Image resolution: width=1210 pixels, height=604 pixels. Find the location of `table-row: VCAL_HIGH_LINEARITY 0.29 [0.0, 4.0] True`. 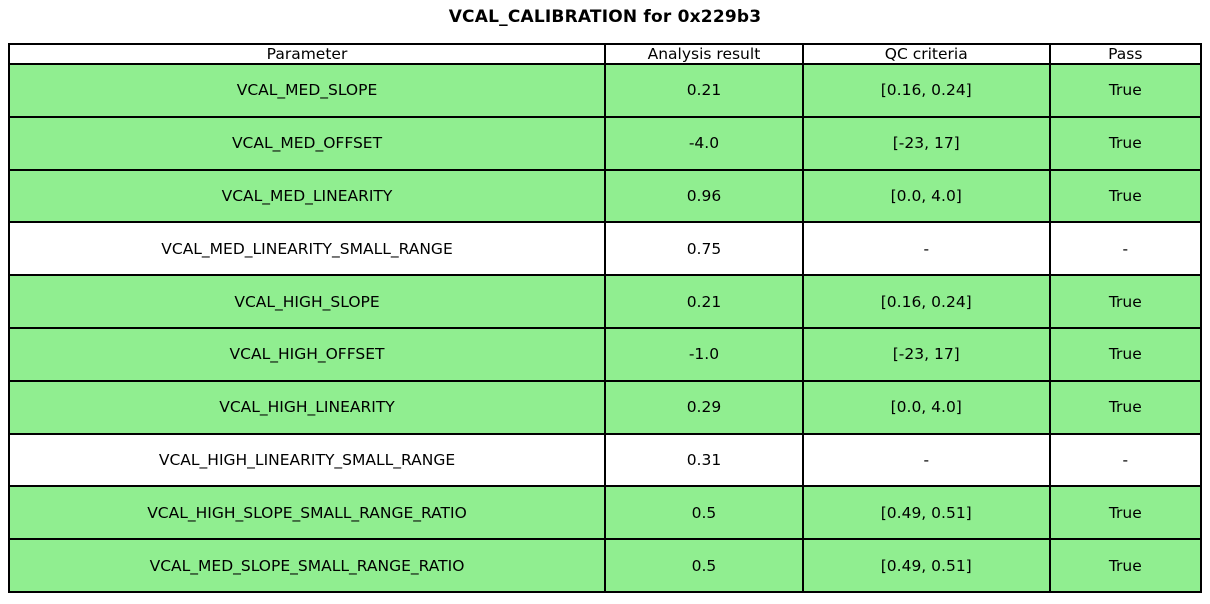

table-row: VCAL_HIGH_LINEARITY 0.29 [0.0, 4.0] True is located at coordinates (605, 407).